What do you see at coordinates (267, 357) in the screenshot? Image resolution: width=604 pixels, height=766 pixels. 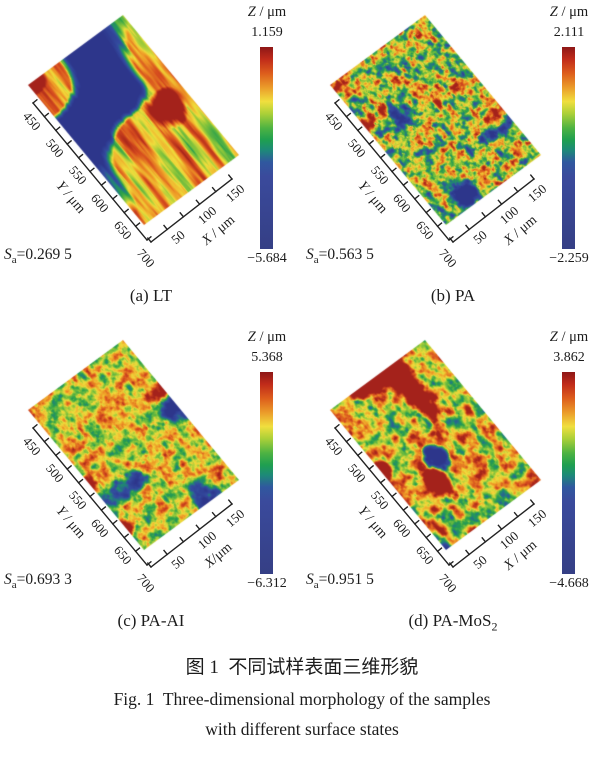 I see `colorbar-max-value: 5.368` at bounding box center [267, 357].